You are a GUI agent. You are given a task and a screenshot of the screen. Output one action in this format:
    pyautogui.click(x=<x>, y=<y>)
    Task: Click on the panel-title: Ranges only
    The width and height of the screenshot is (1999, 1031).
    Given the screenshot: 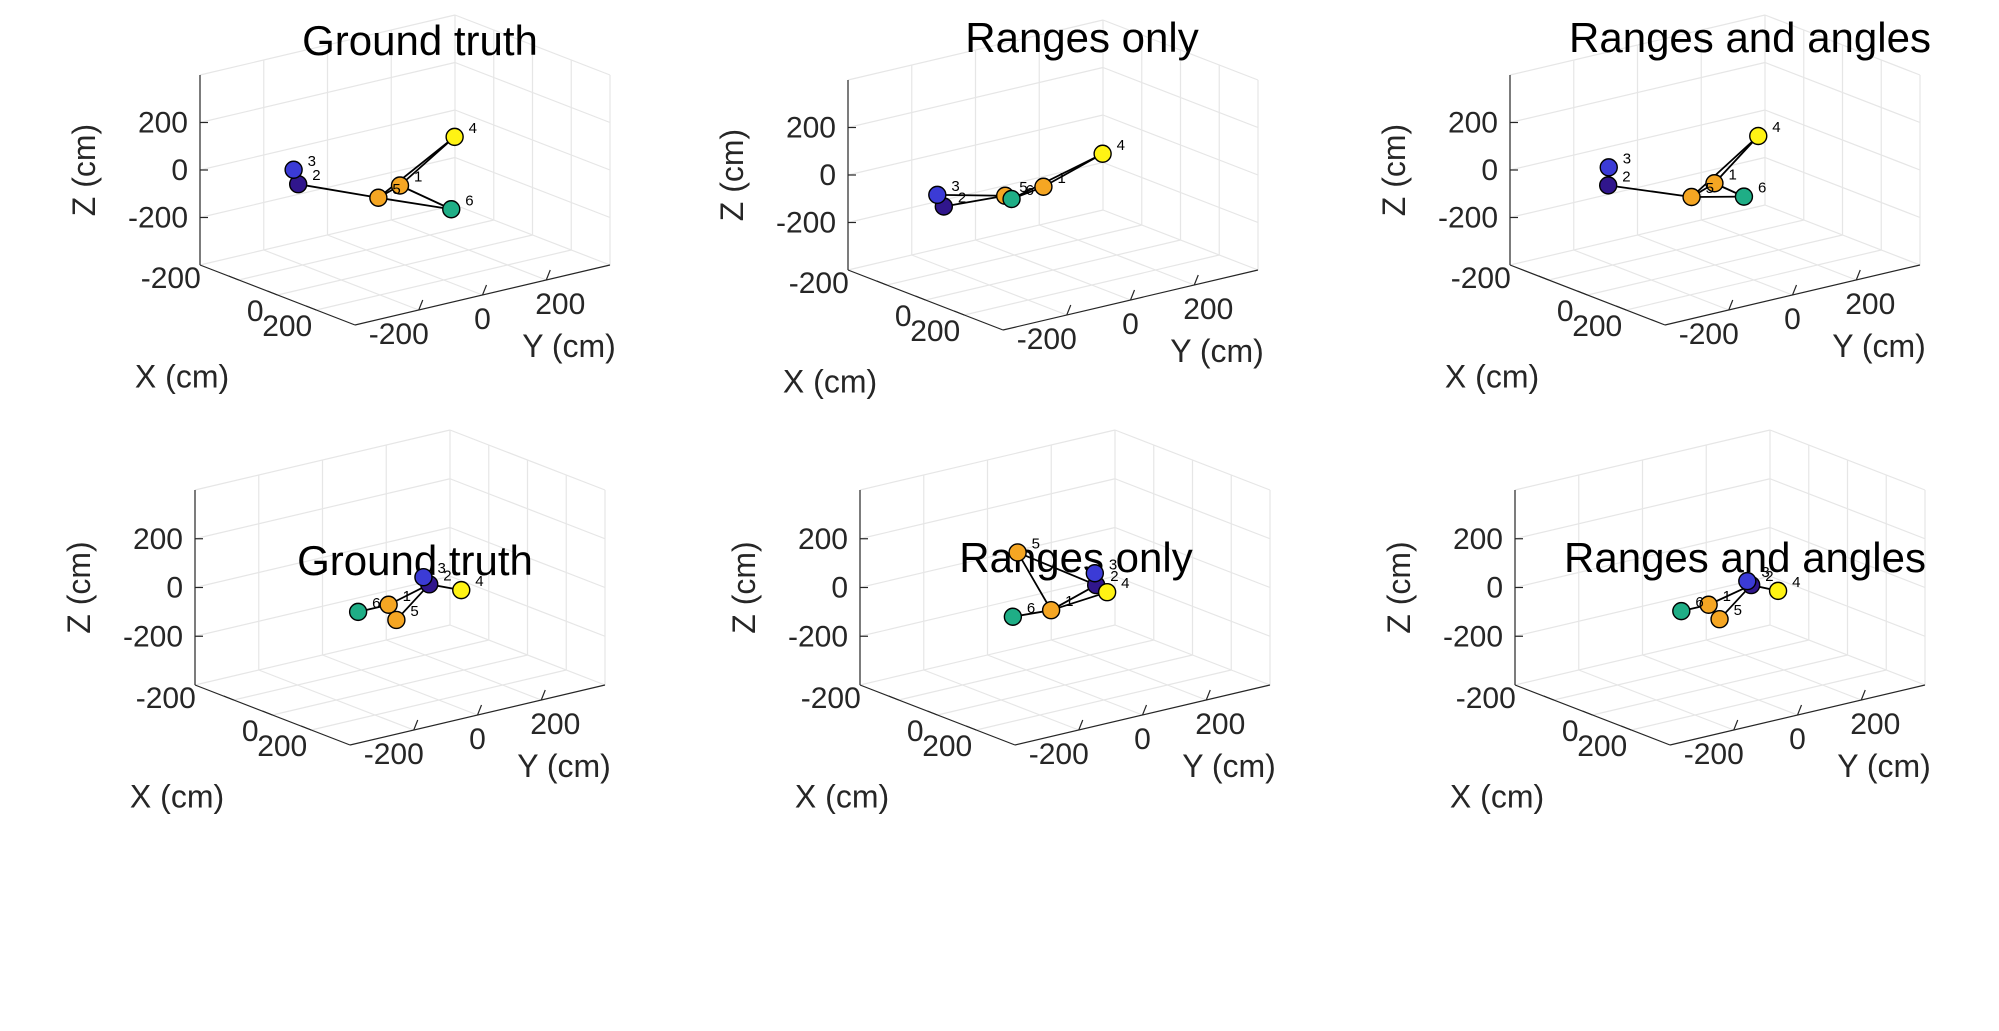 What is the action you would take?
    pyautogui.click(x=1075, y=557)
    